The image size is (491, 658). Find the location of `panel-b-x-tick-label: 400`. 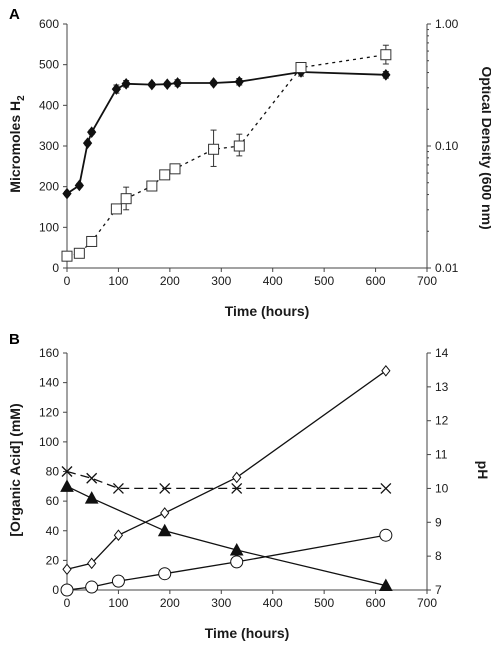

panel-b-x-tick-label: 400 is located at coordinates (273, 603).